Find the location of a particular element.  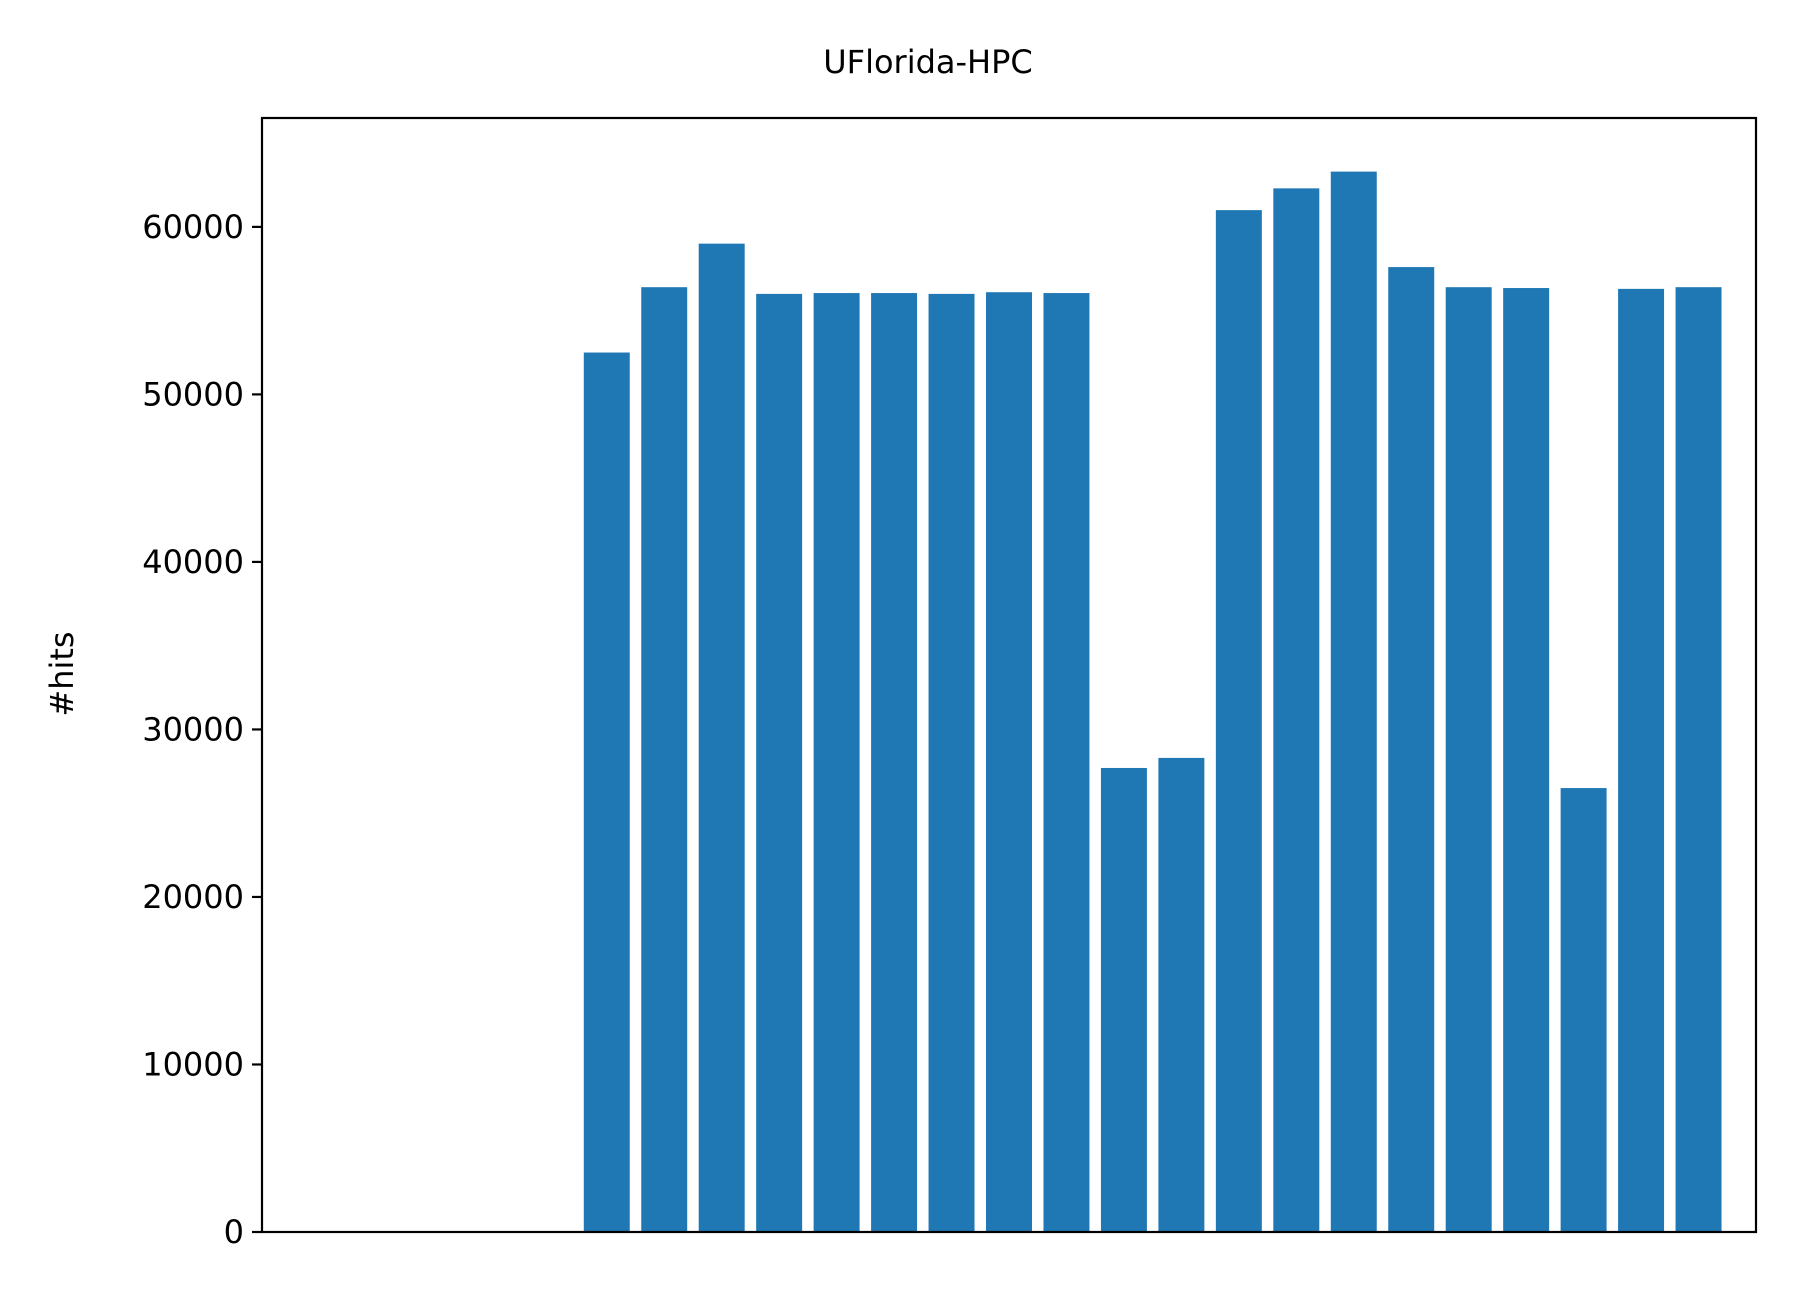

y-tick-label-4: 40000 is located at coordinates (193, 562).